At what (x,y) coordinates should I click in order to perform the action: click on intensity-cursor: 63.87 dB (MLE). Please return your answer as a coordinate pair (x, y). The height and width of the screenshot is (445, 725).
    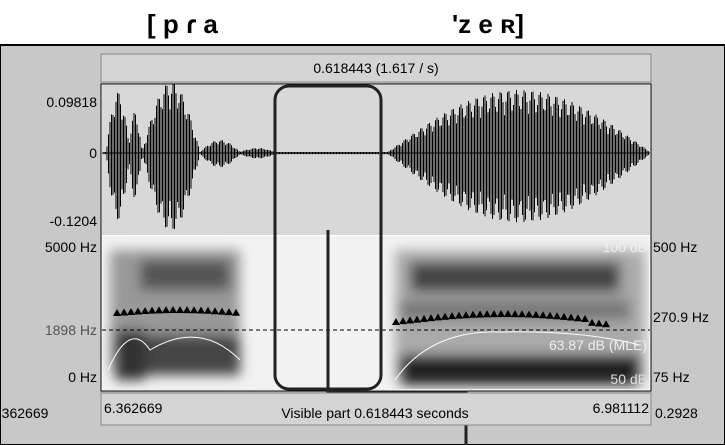
    Looking at the image, I should click on (598, 345).